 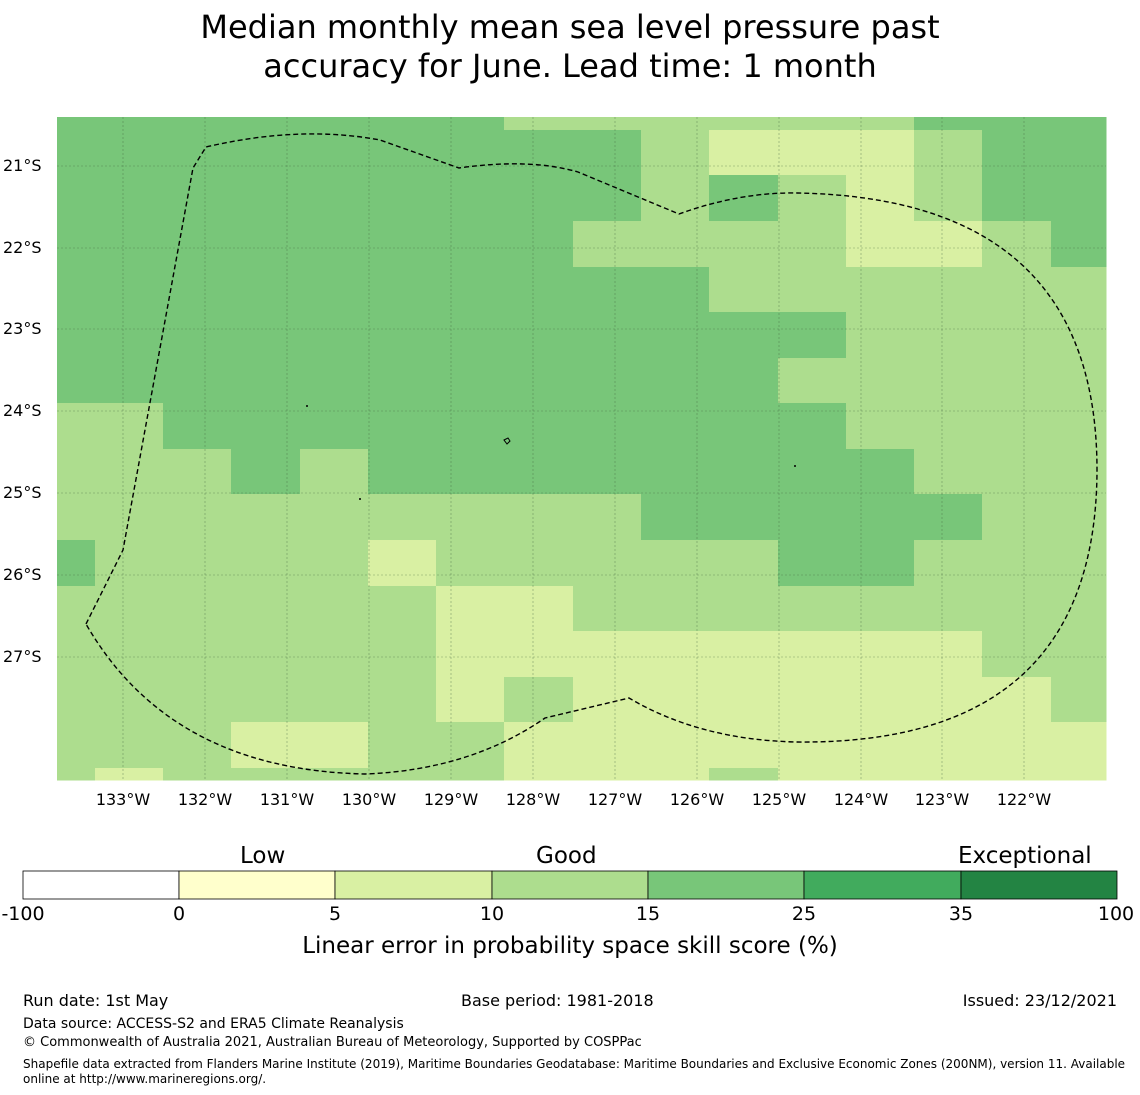 I want to click on colorbar-category-low: Low, so click(x=263, y=856).